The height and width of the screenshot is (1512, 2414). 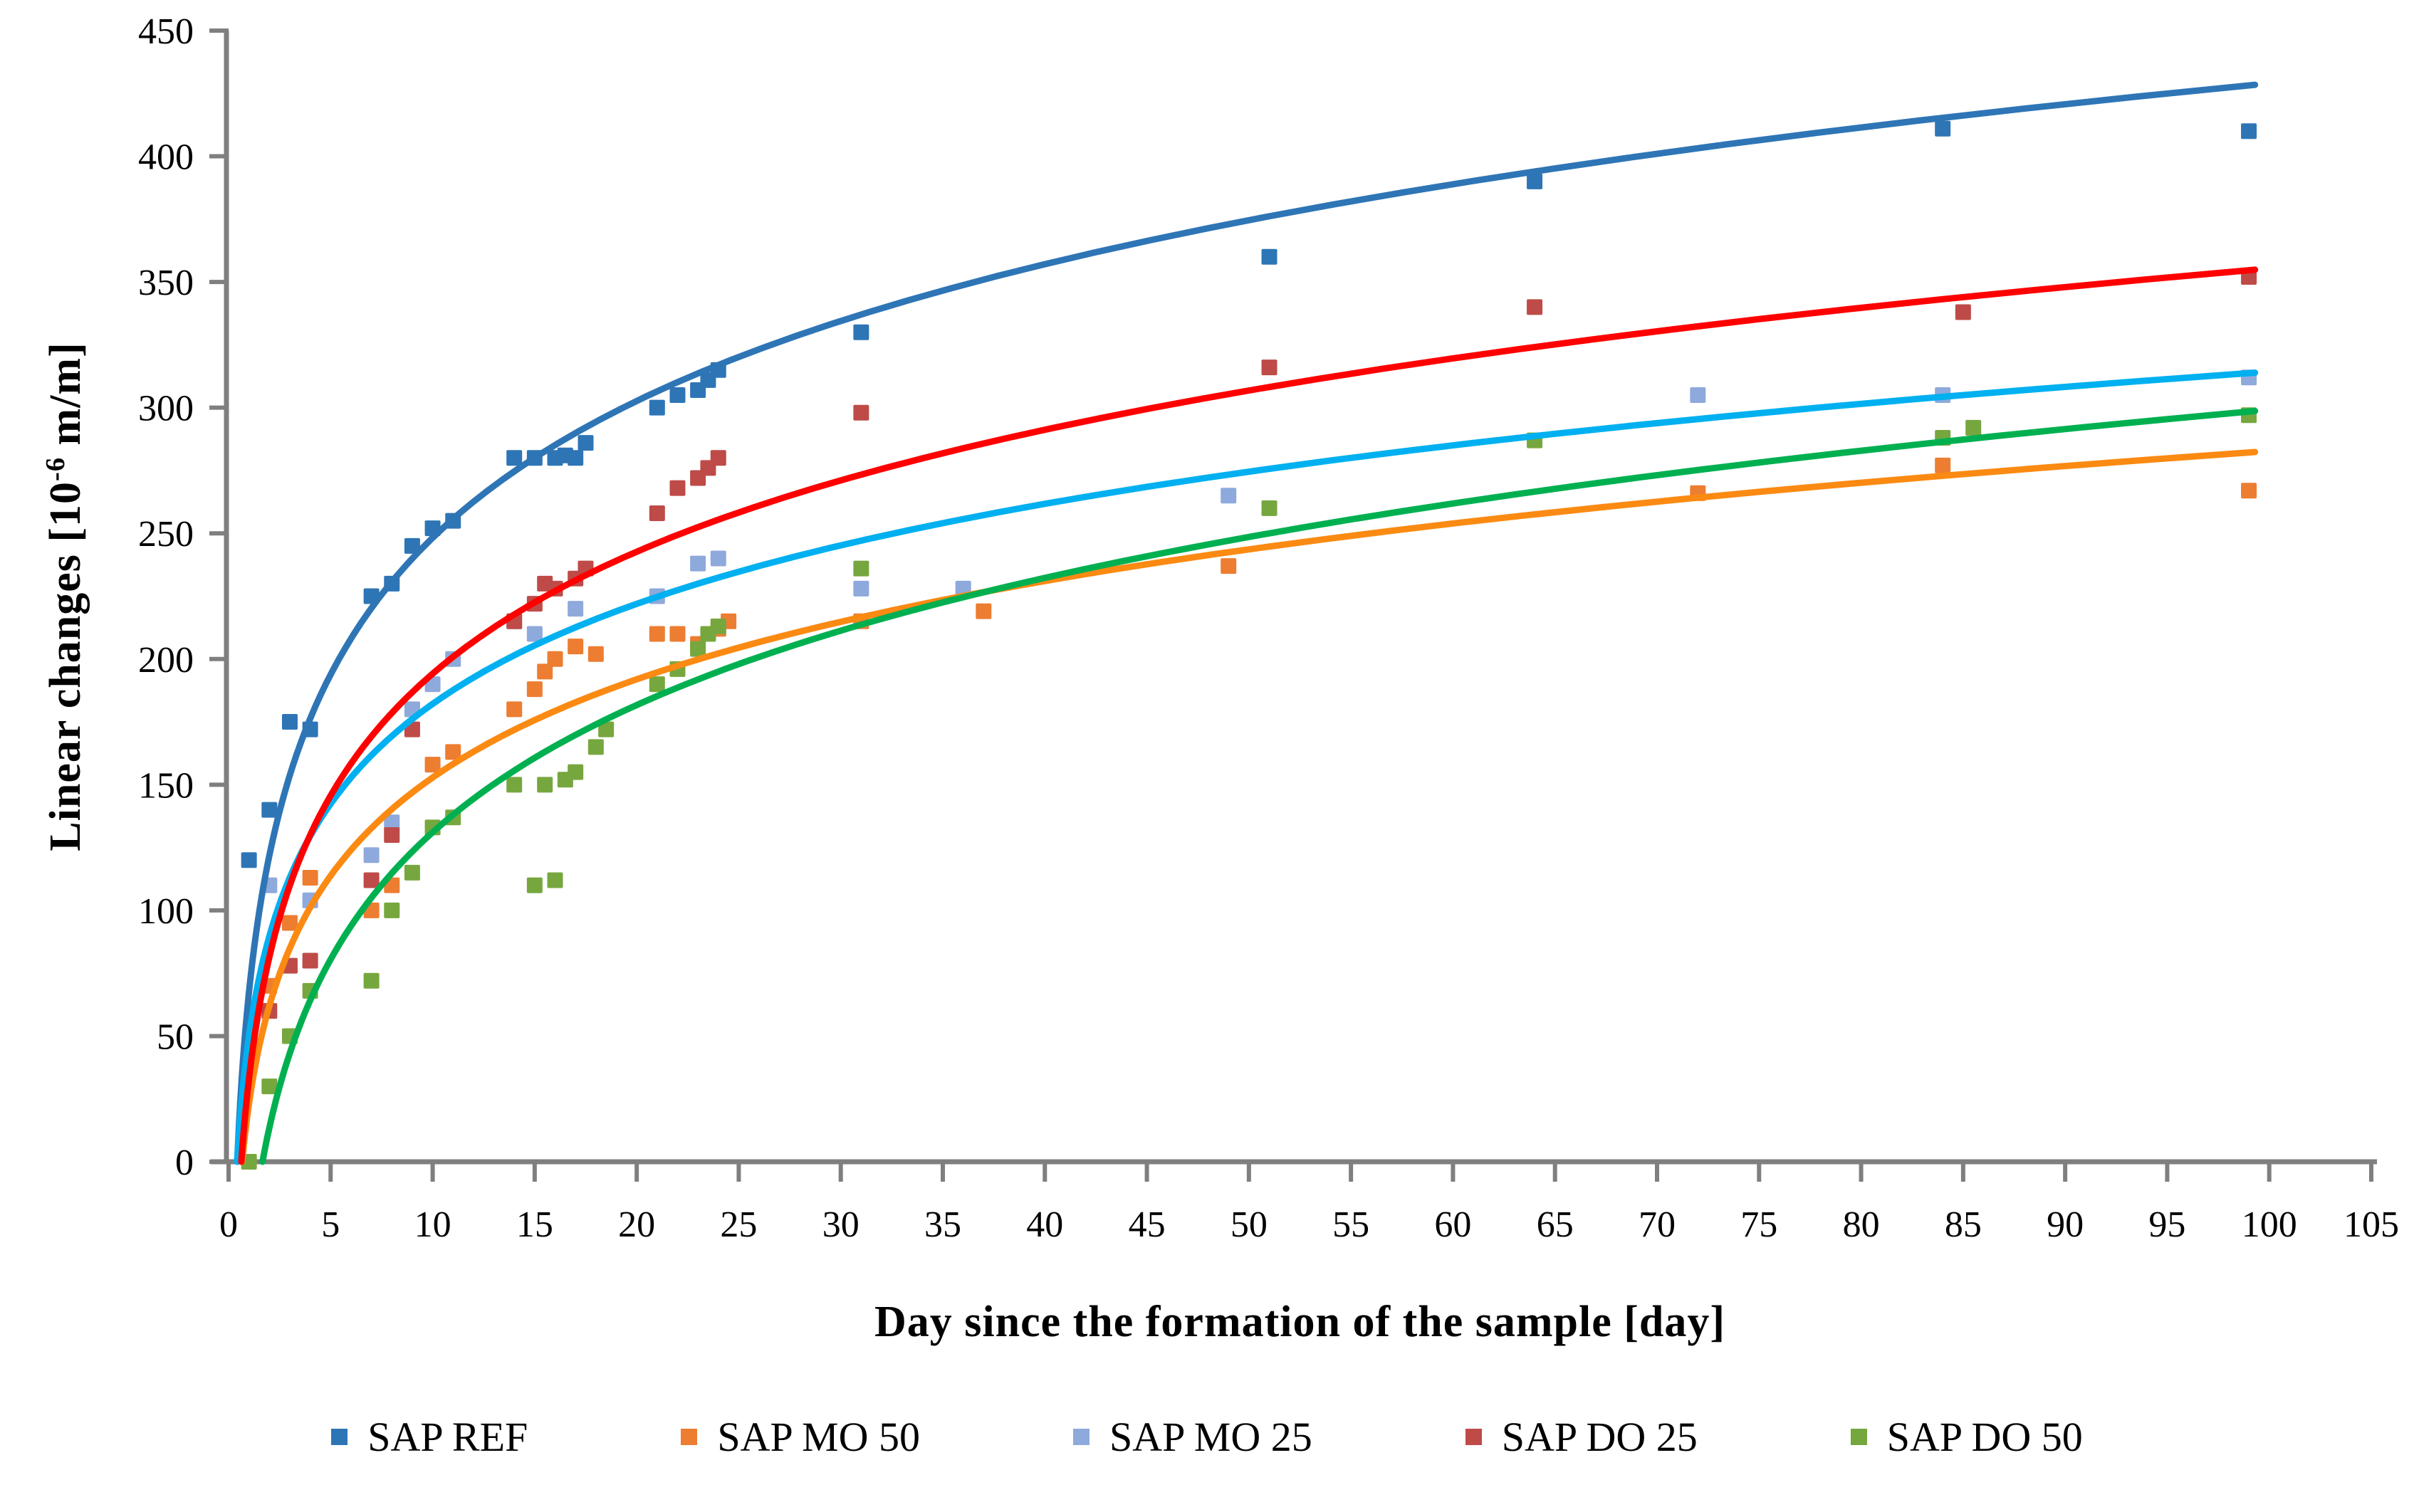 What do you see at coordinates (229, 1224) in the screenshot?
I see `x-tick-label: 0` at bounding box center [229, 1224].